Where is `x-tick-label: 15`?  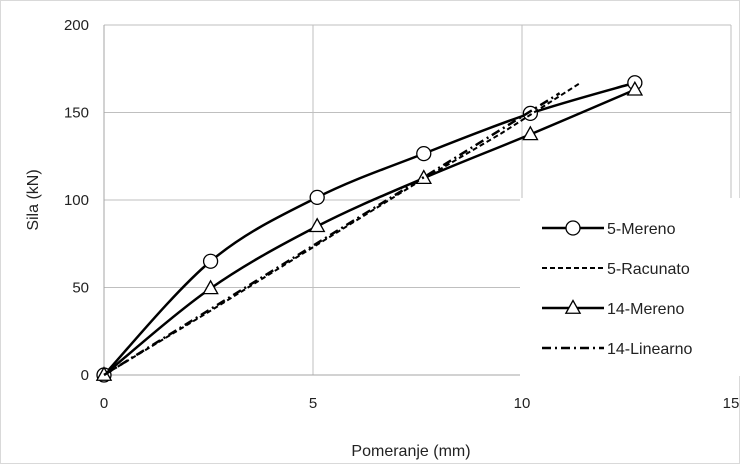 x-tick-label: 15 is located at coordinates (731, 403).